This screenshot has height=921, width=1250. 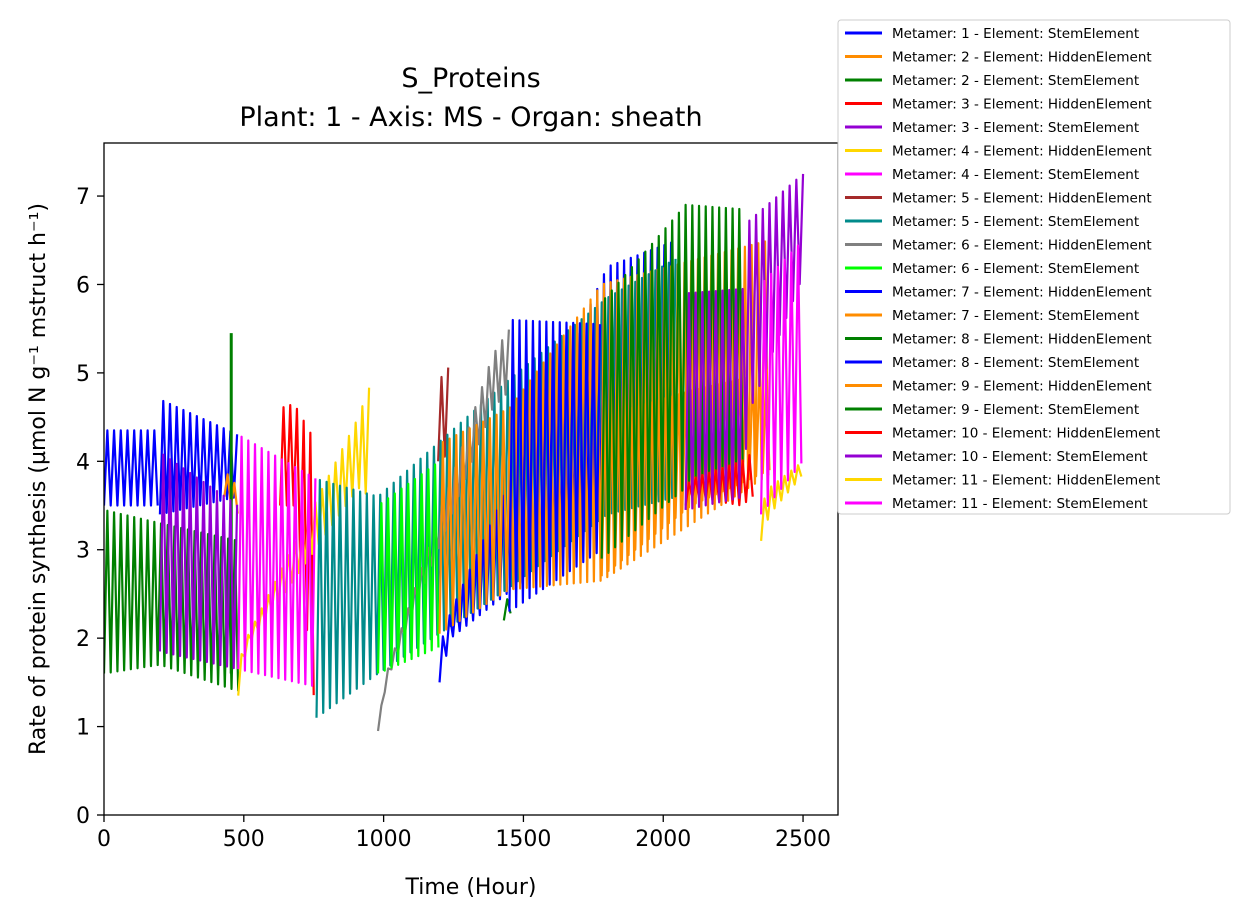 I want to click on legend-label: Metamer: 2 - Element: HiddenElement, so click(x=1022, y=58).